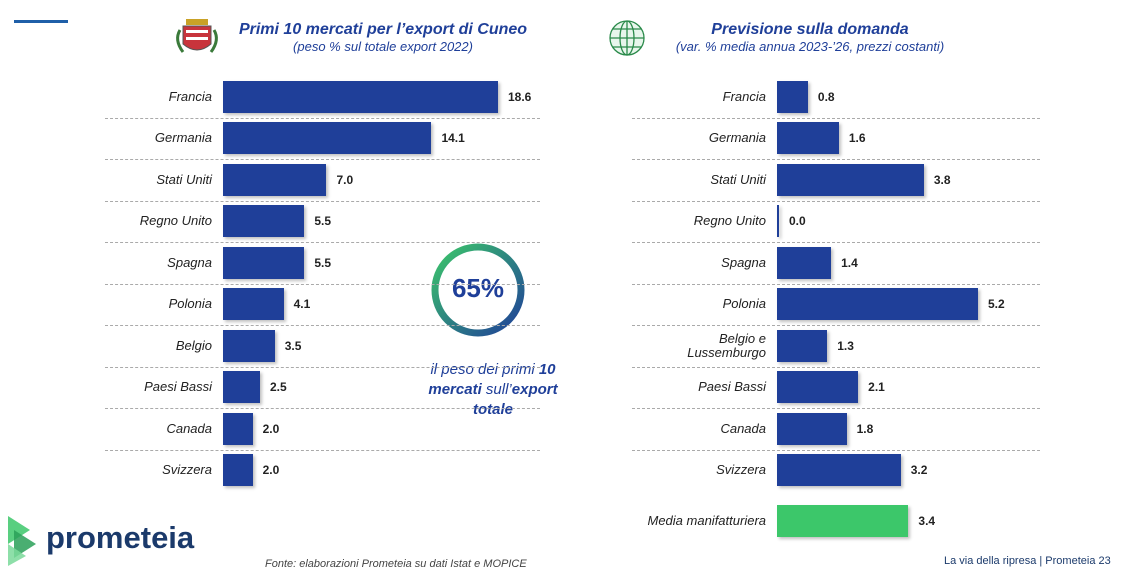 This screenshot has height=568, width=1132. I want to click on callout-segment: export, so click(534, 389).